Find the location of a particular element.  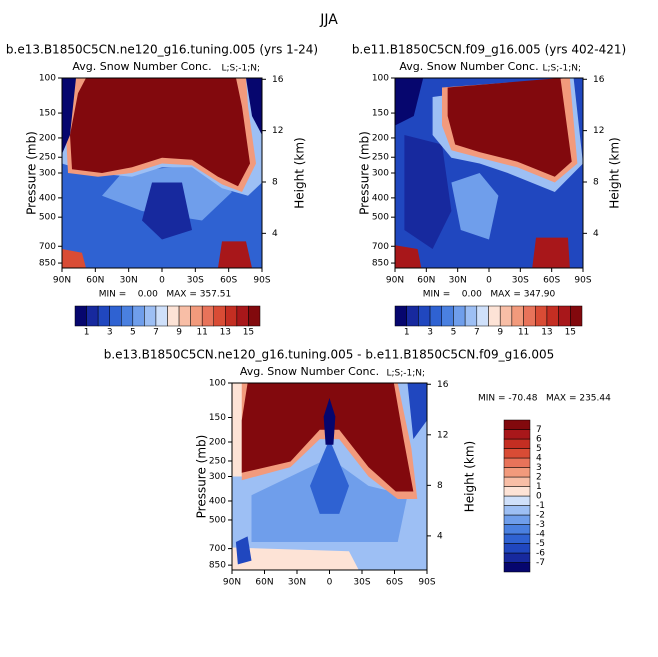

y-tick-label: 250 is located at coordinates (47, 158).